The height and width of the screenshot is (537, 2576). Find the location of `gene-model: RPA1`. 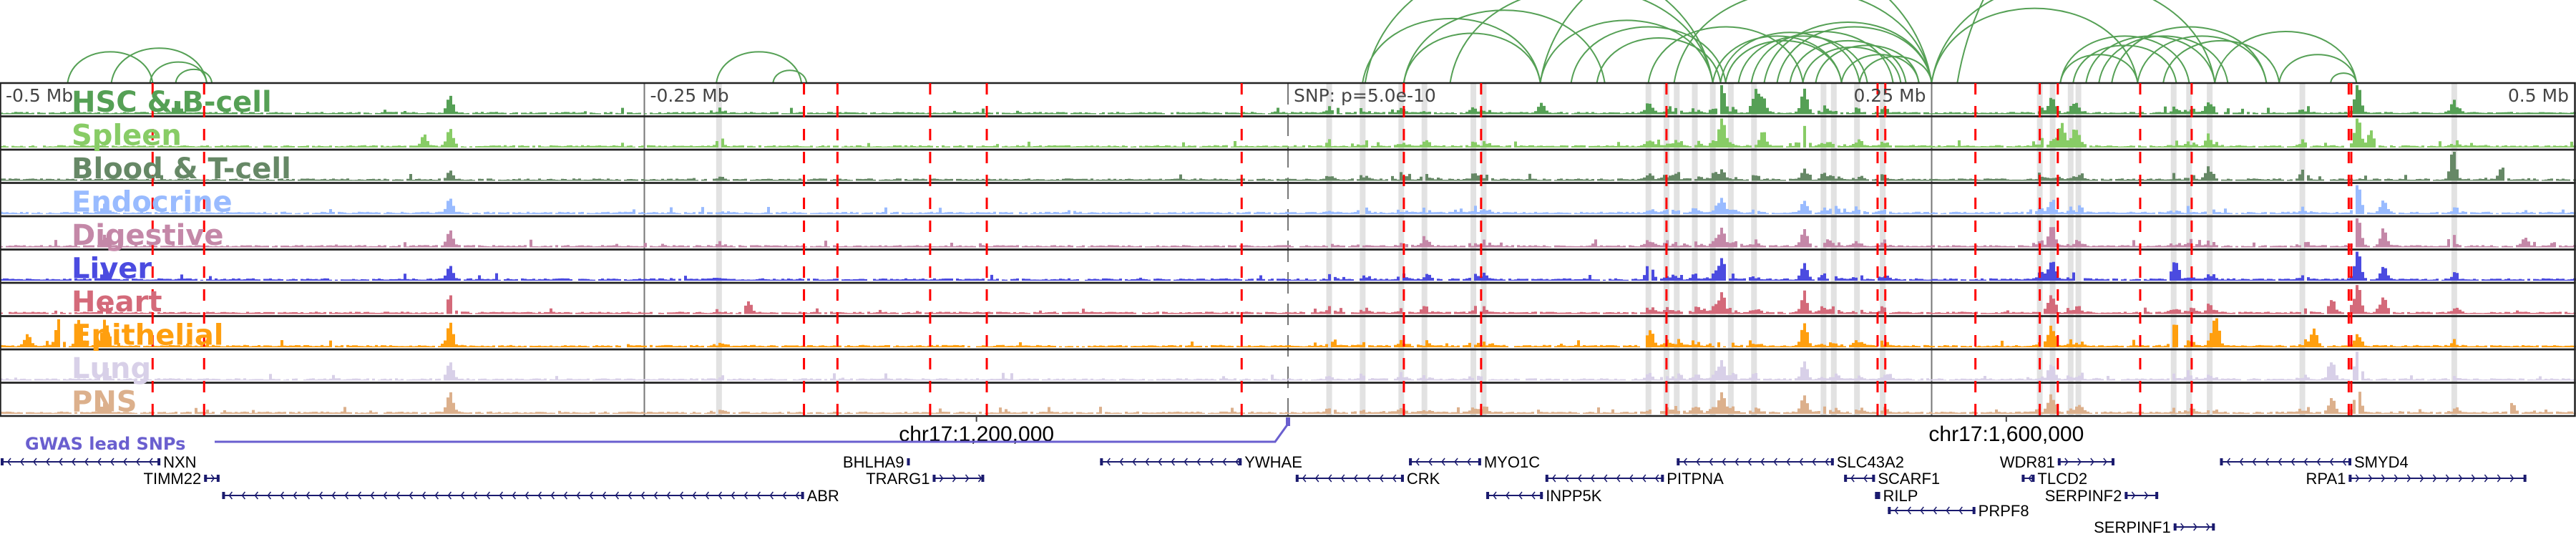

gene-model: RPA1 is located at coordinates (2416, 479).